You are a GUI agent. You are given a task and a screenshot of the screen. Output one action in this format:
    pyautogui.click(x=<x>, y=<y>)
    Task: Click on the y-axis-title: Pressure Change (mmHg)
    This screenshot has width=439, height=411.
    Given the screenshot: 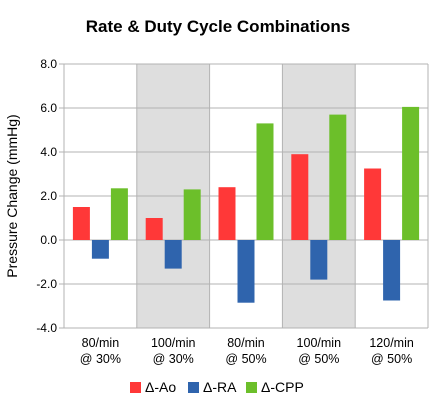 What is the action you would take?
    pyautogui.click(x=12, y=195)
    